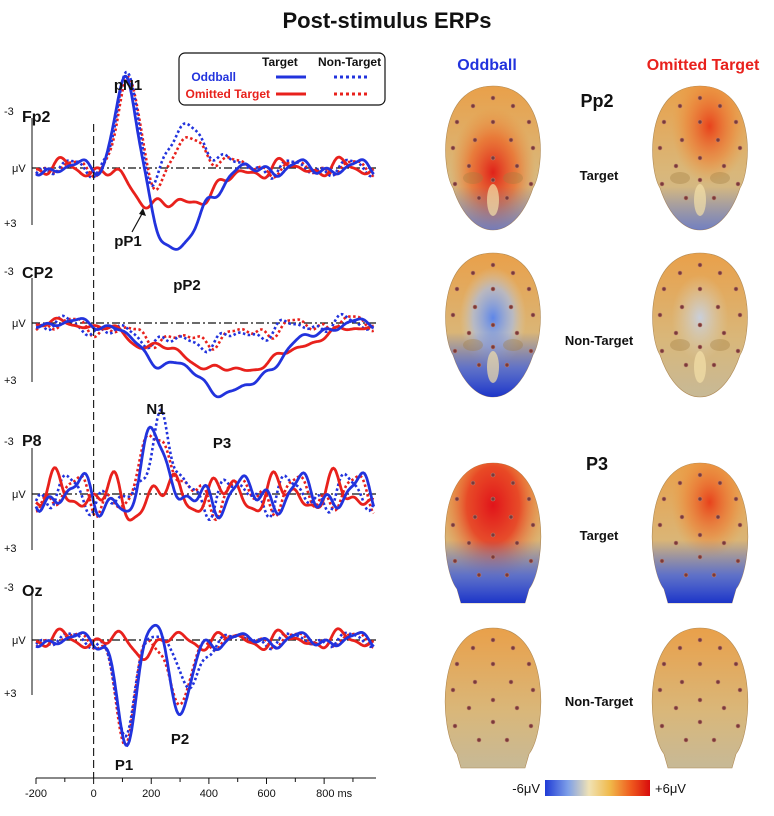 The image size is (774, 816). I want to click on pp1-arrow, so click(137, 222).